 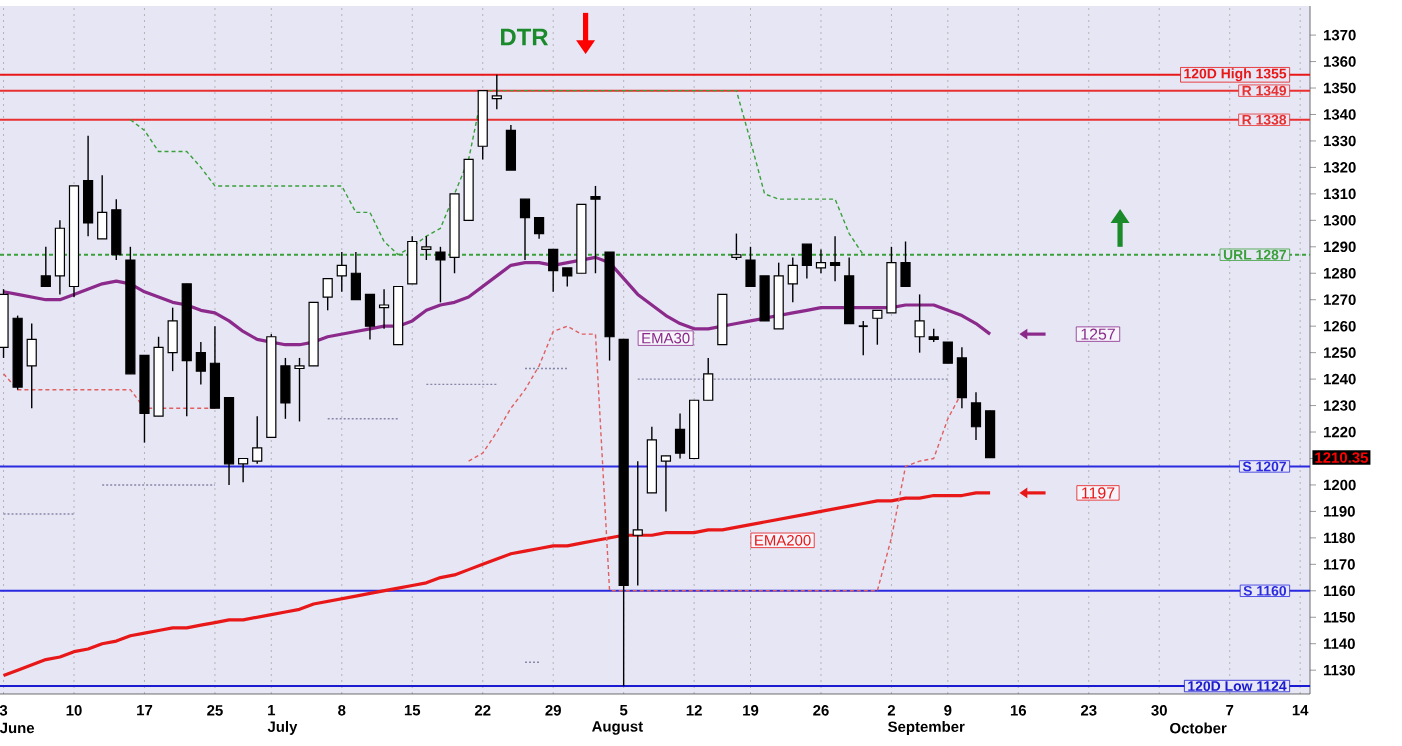 What do you see at coordinates (525, 37) in the screenshot?
I see `text: DTR` at bounding box center [525, 37].